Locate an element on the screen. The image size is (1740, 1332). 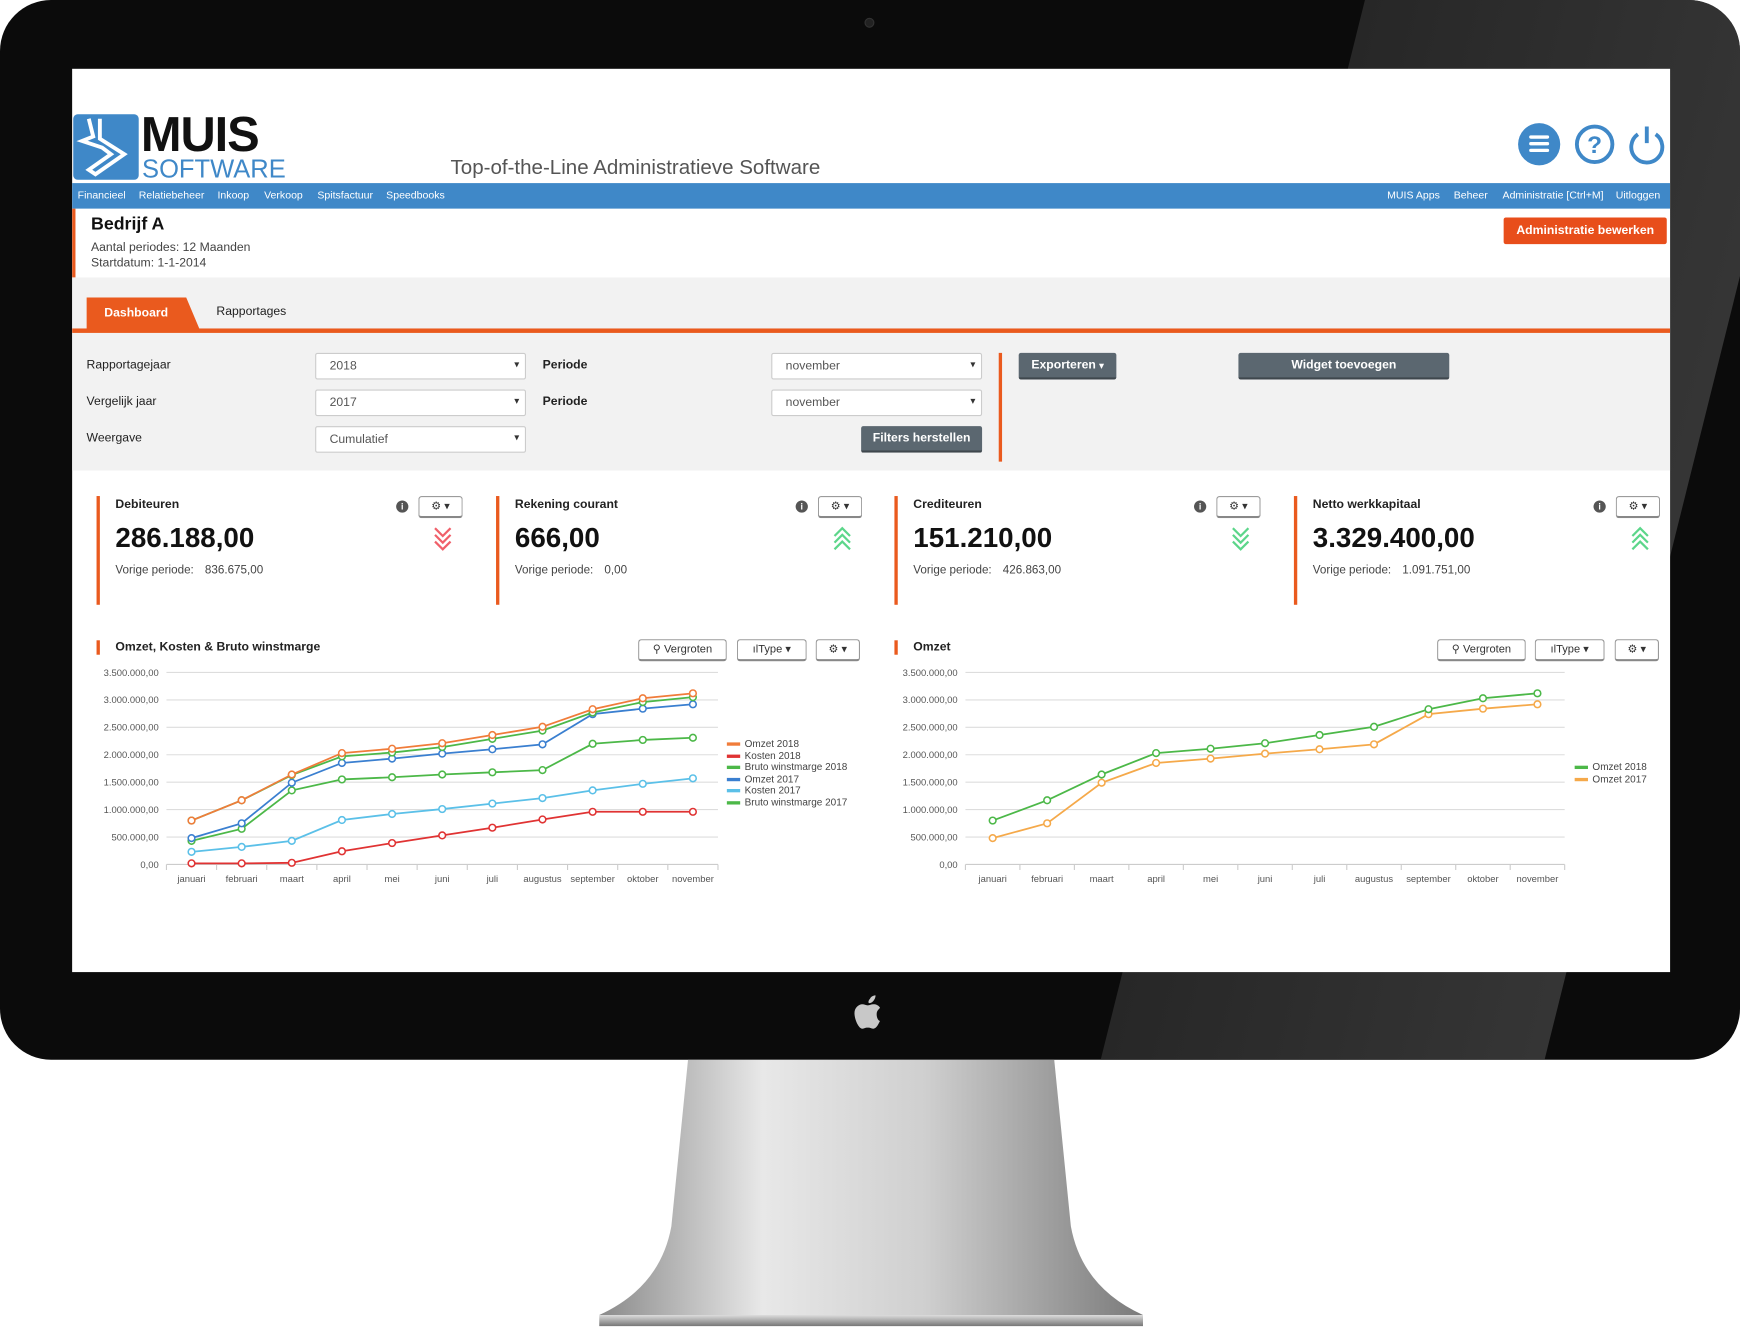
nav-uitloggen: Uitloggen is located at coordinates (1638, 195).